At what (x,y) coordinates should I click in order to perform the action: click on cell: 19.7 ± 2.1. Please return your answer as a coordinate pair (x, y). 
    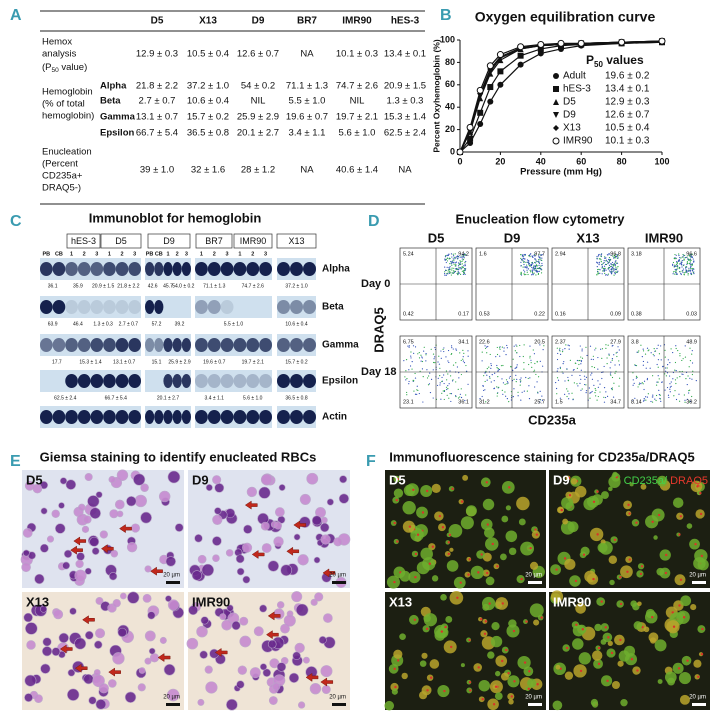
    Looking at the image, I should click on (357, 117).